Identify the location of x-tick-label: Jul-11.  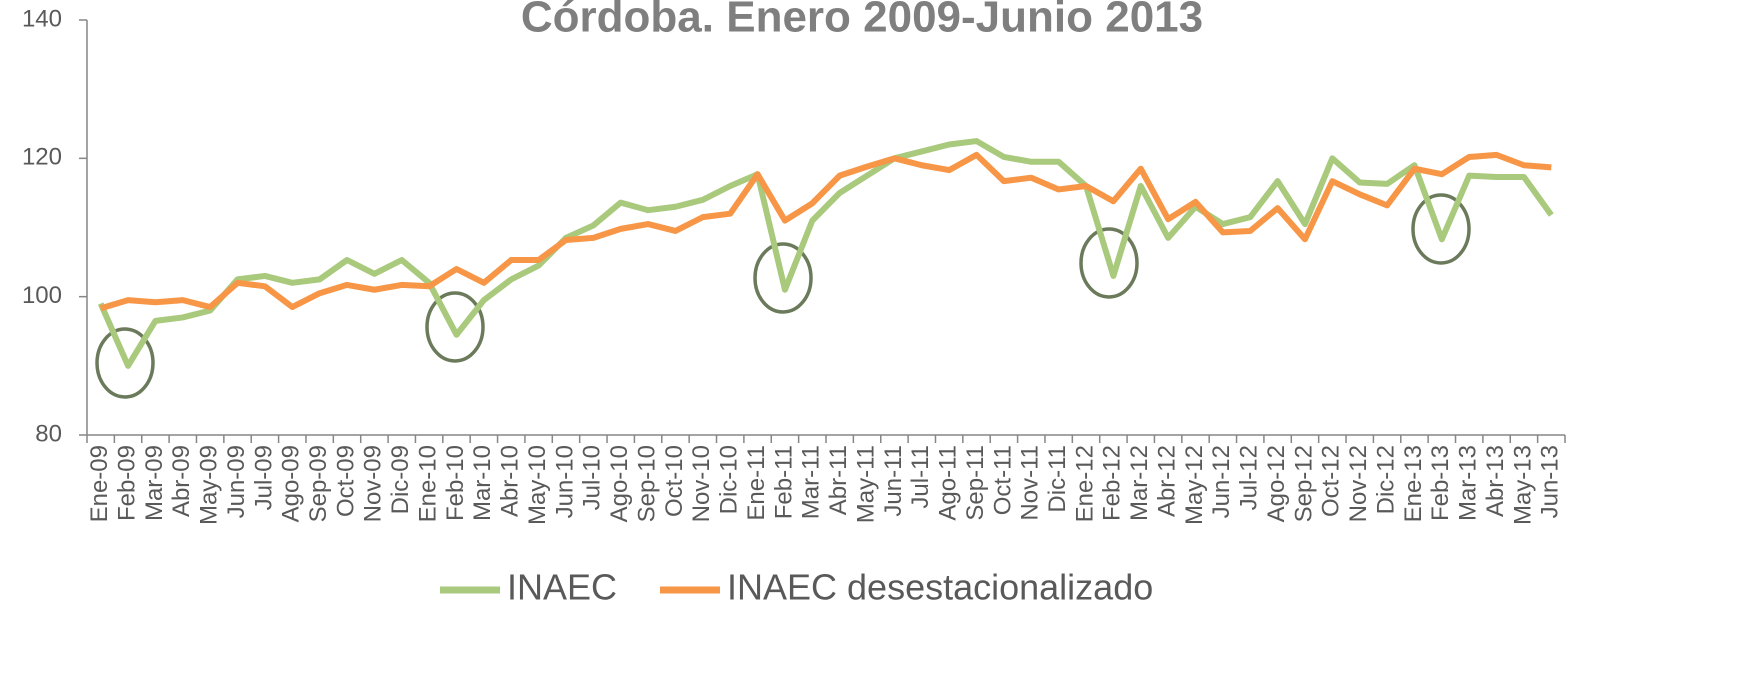
(920, 477).